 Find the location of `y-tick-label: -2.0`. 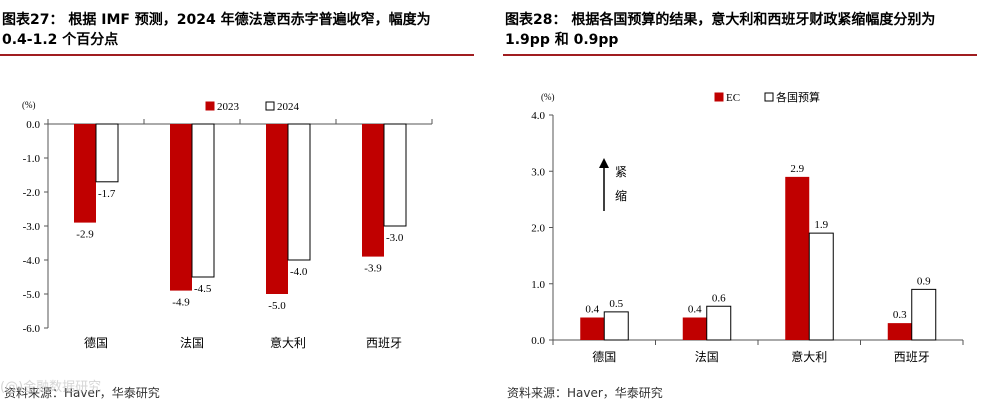

y-tick-label: -2.0 is located at coordinates (32, 193).